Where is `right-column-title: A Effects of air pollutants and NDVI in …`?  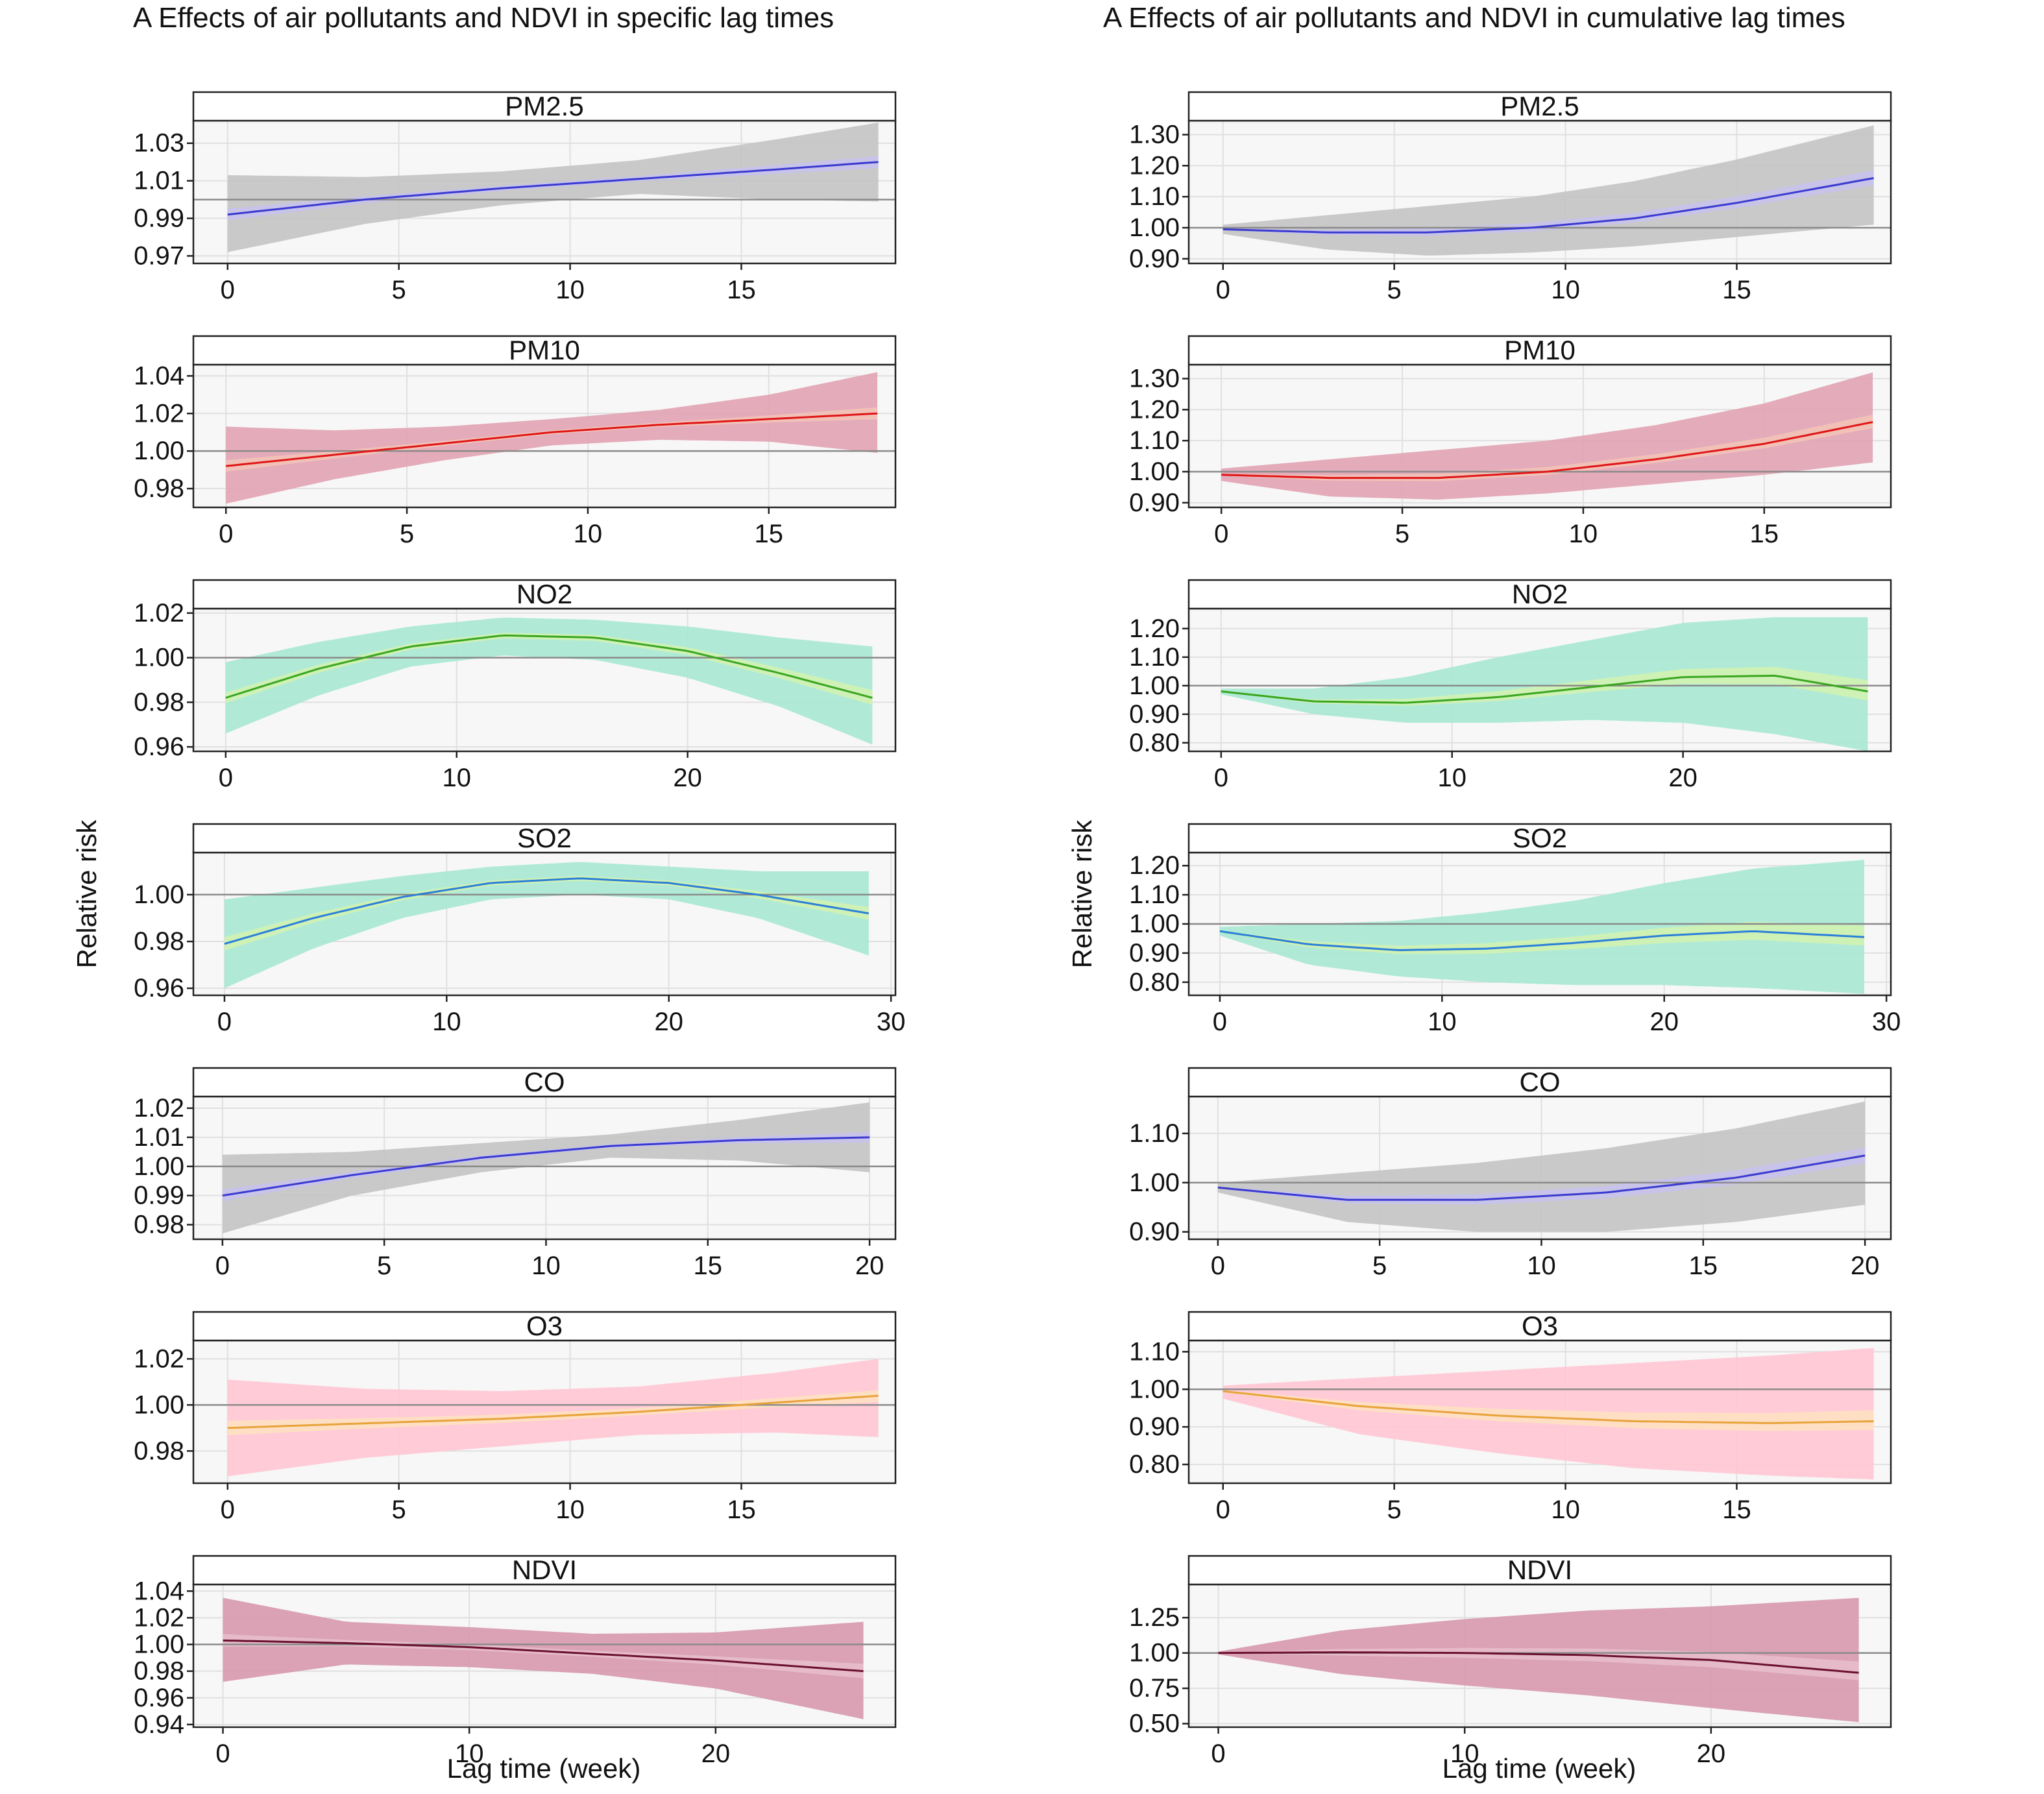 right-column-title: A Effects of air pollutants and NDVI in … is located at coordinates (1474, 18).